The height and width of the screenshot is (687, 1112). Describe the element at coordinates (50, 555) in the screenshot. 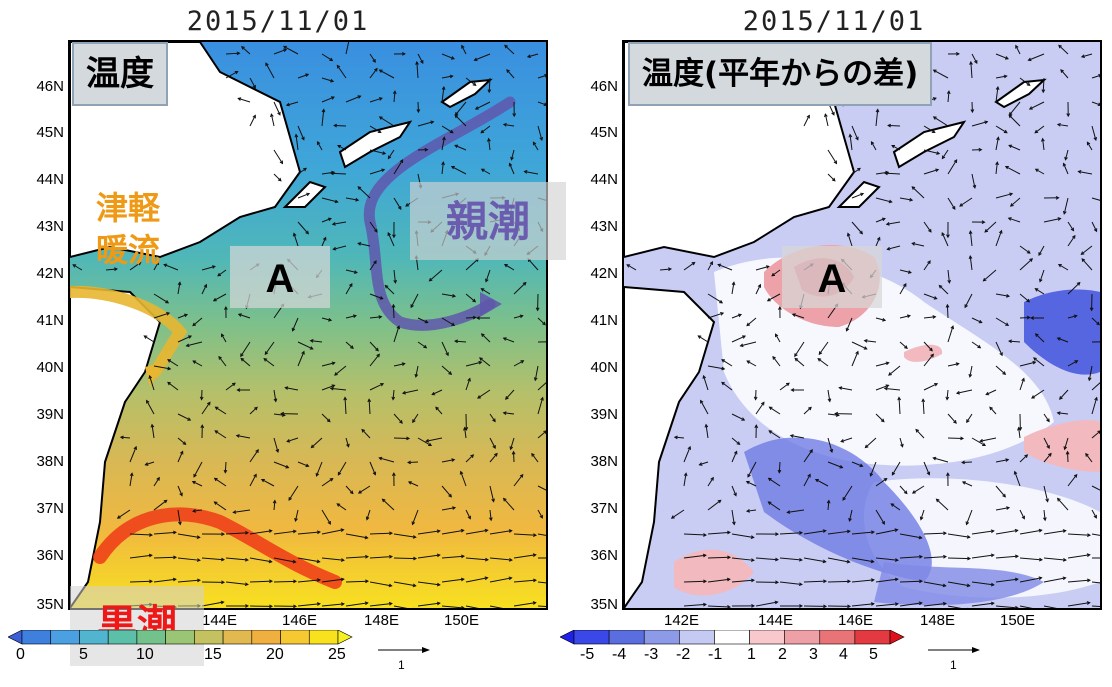

I see `lat-label: 36N` at that location.